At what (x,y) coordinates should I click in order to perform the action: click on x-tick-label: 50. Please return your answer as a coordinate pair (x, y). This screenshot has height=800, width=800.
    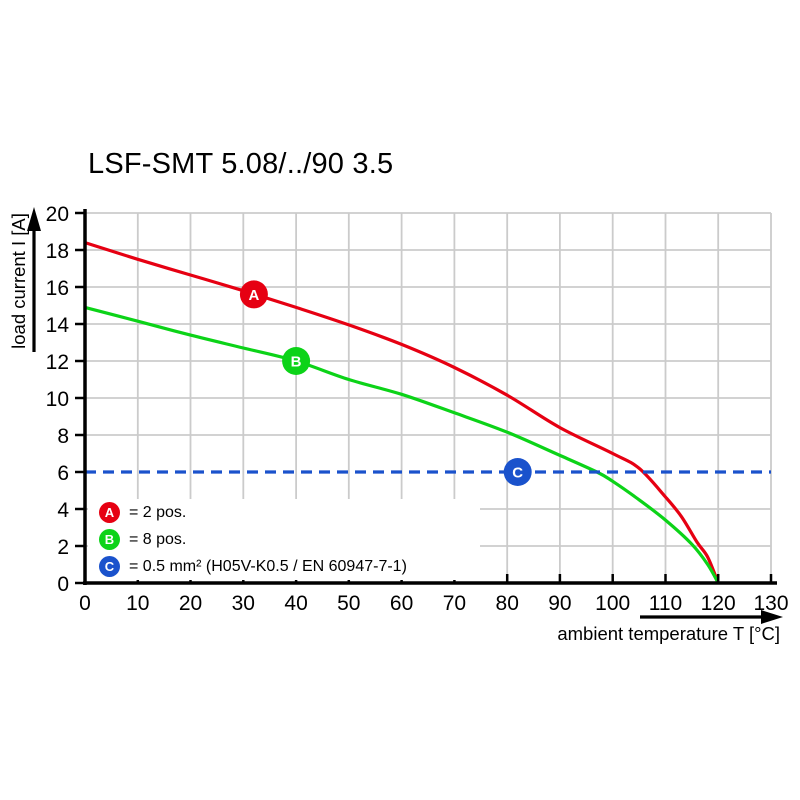
    Looking at the image, I should click on (348, 603).